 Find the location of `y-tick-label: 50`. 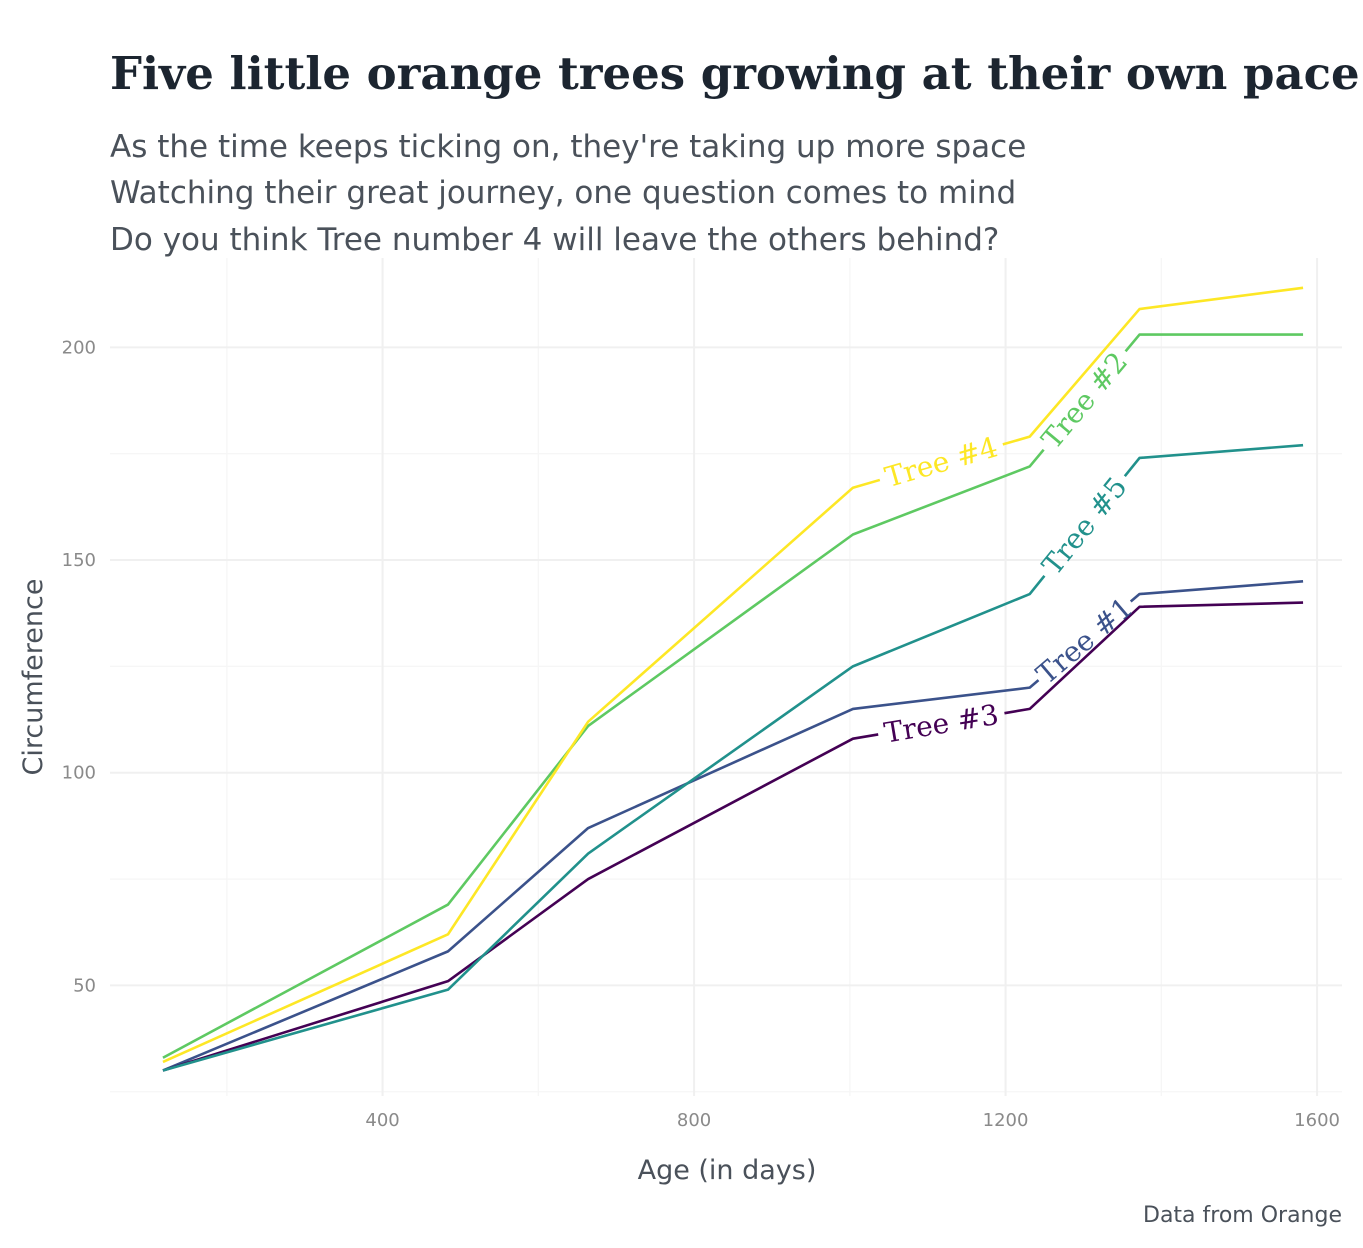

y-tick-label: 50 is located at coordinates (84, 985).